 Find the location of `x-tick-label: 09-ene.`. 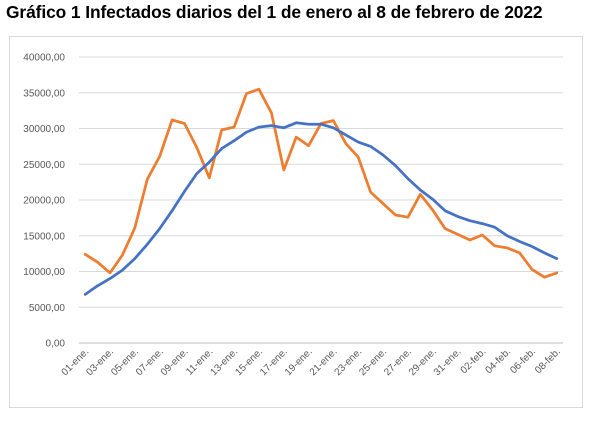

x-tick-label: 09-ene. is located at coordinates (175, 362).